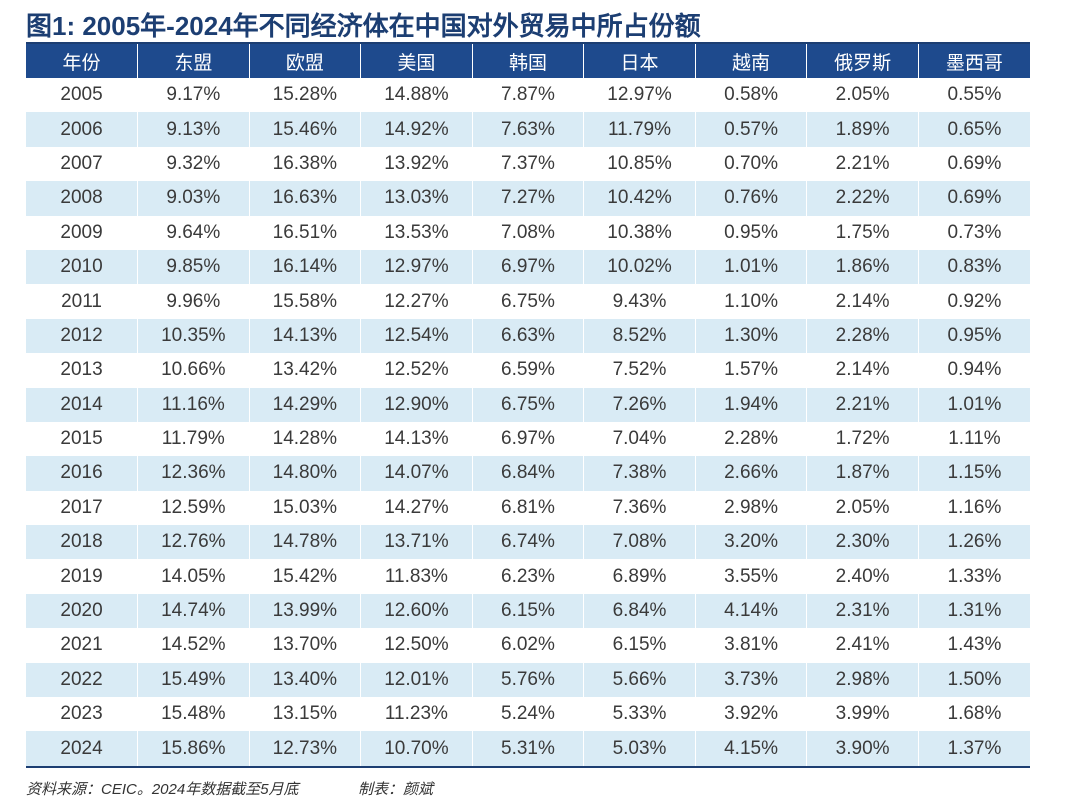 This screenshot has height=811, width=1080. I want to click on cell-vietnam: 4.14%, so click(751, 611).